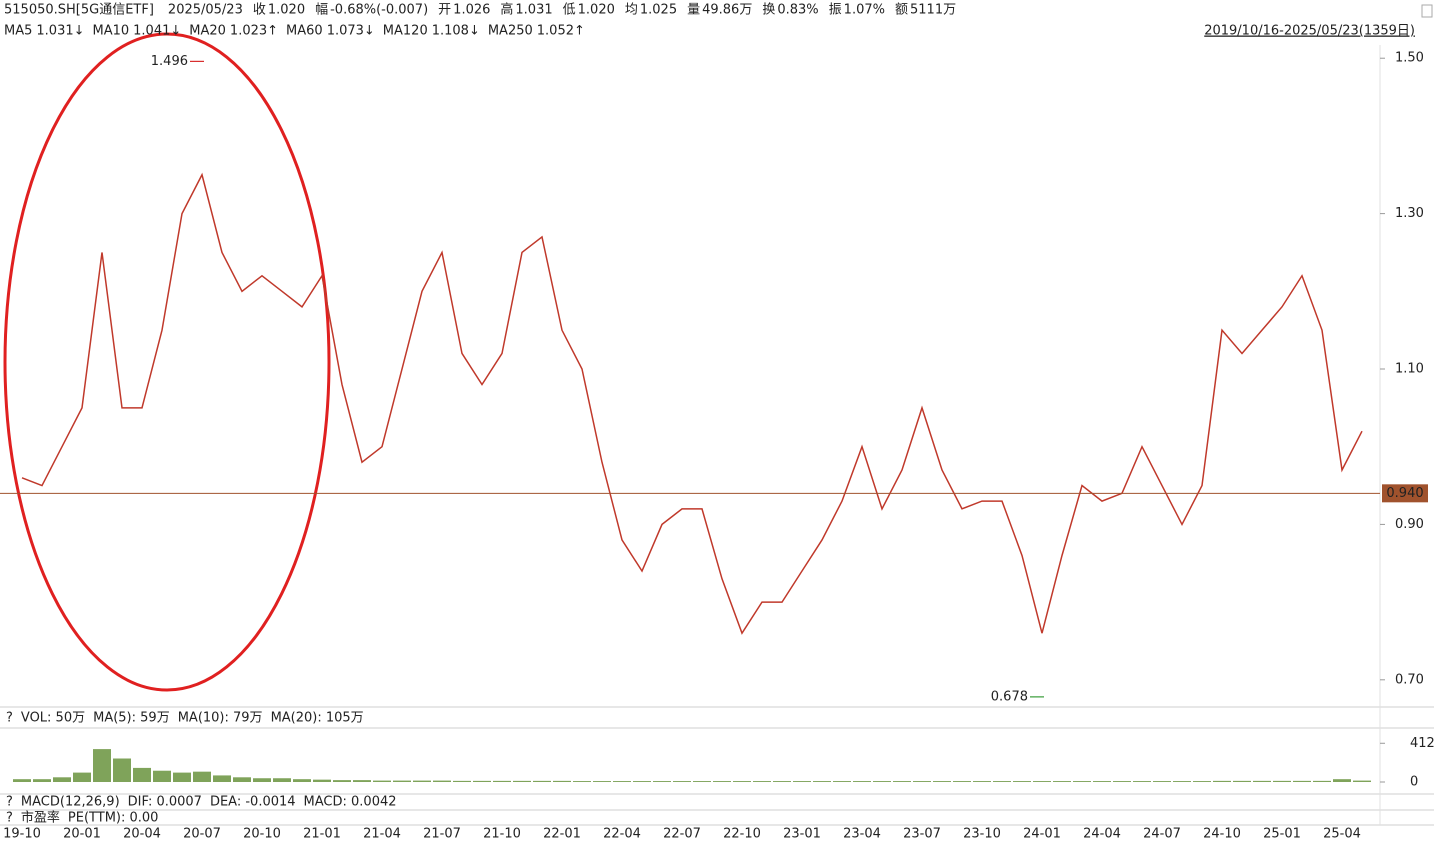 This screenshot has width=1434, height=847. Describe the element at coordinates (1409, 369) in the screenshot. I see `y-tick-label: 1.10` at that location.